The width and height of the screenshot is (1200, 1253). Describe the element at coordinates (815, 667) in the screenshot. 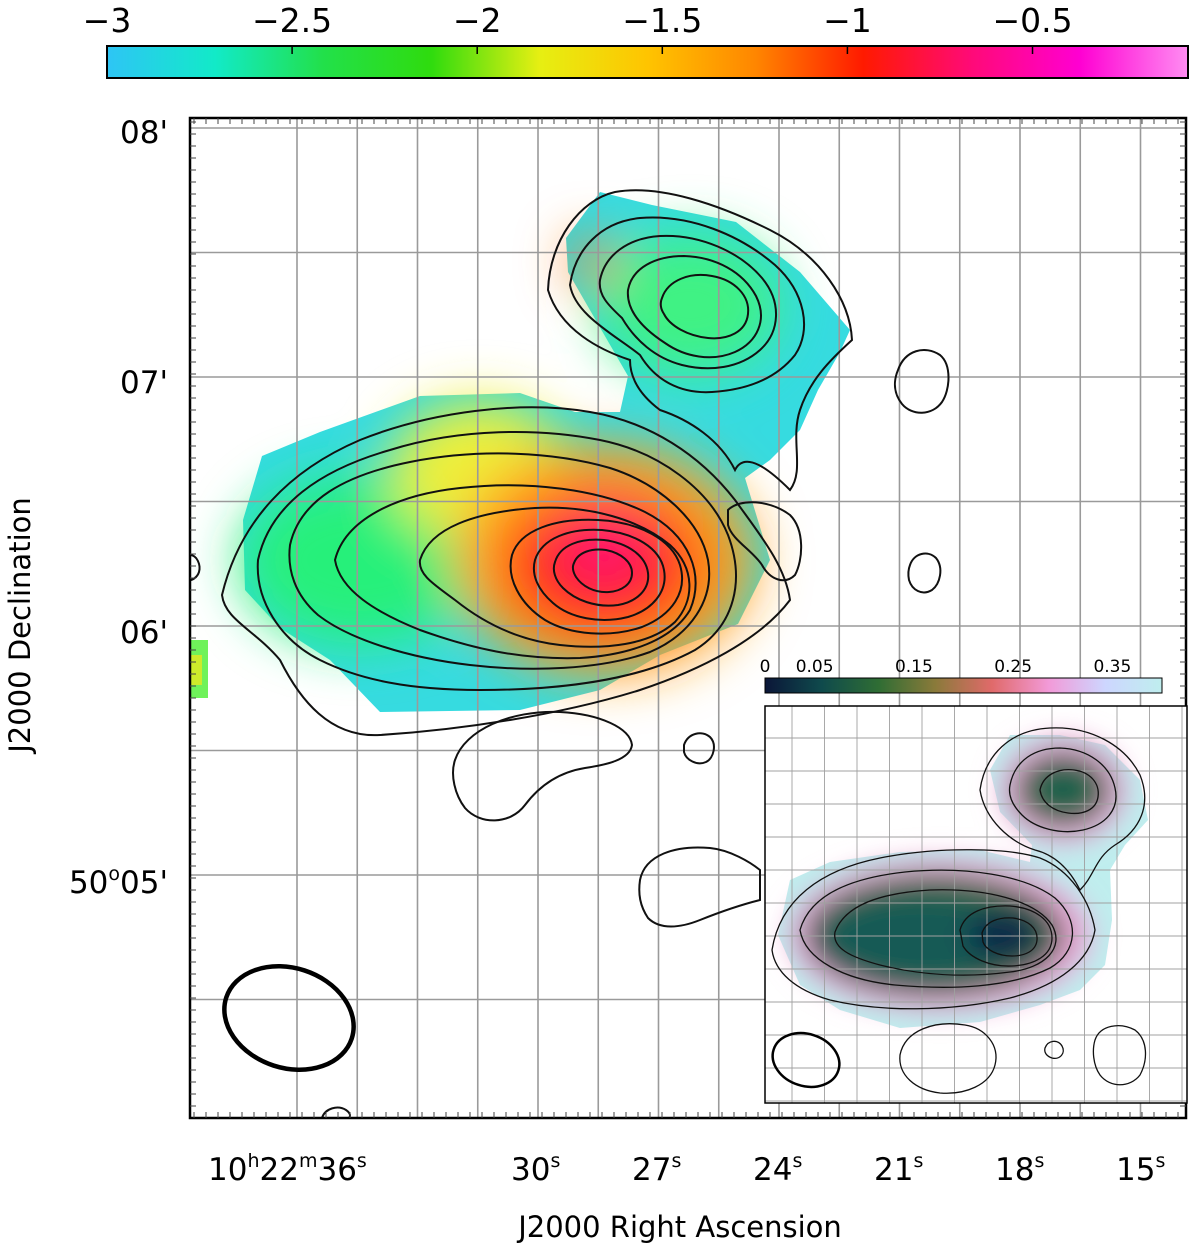

I see `inset-colorbar-tick-label: 0.05` at that location.